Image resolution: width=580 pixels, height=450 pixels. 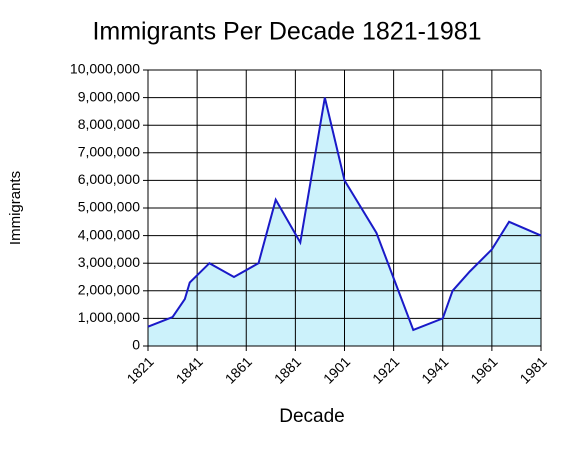 I want to click on y-tick-label: 8,000,000, so click(x=109, y=124).